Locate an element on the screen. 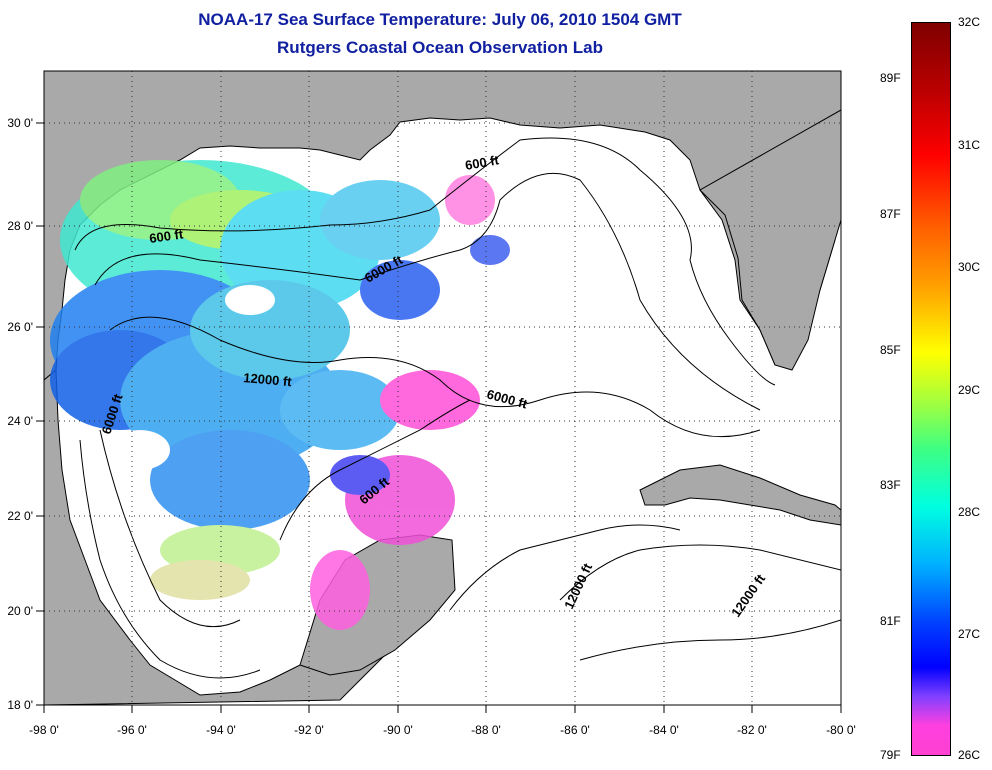 The image size is (992, 770). y-tick-label: 22 0' is located at coordinates (20, 516).